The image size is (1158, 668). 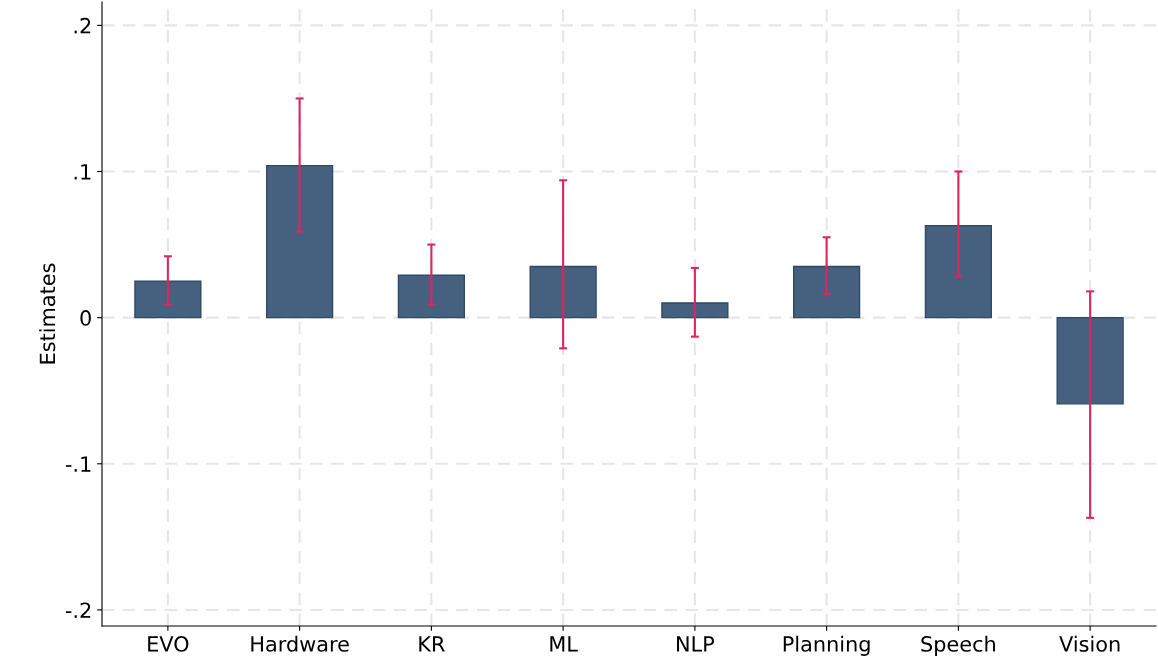 What do you see at coordinates (78, 464) in the screenshot?
I see `y-tick-label: -.1` at bounding box center [78, 464].